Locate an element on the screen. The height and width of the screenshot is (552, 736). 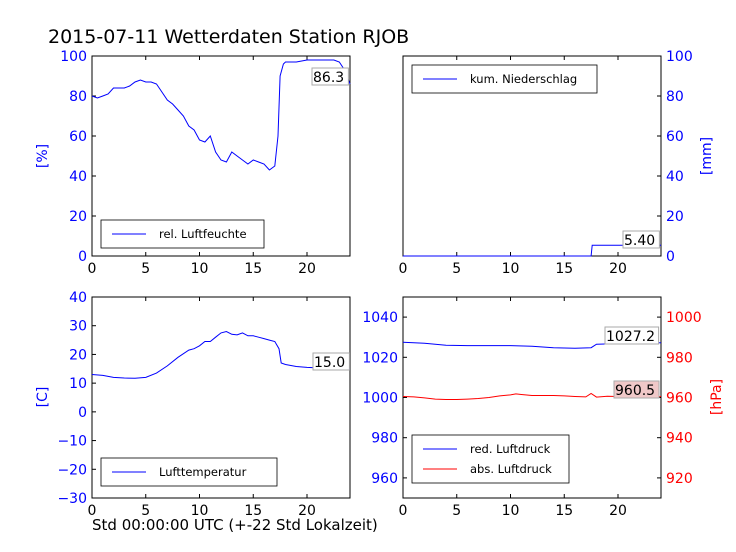
humidity-x-tick-label: 15 is located at coordinates (253, 269).